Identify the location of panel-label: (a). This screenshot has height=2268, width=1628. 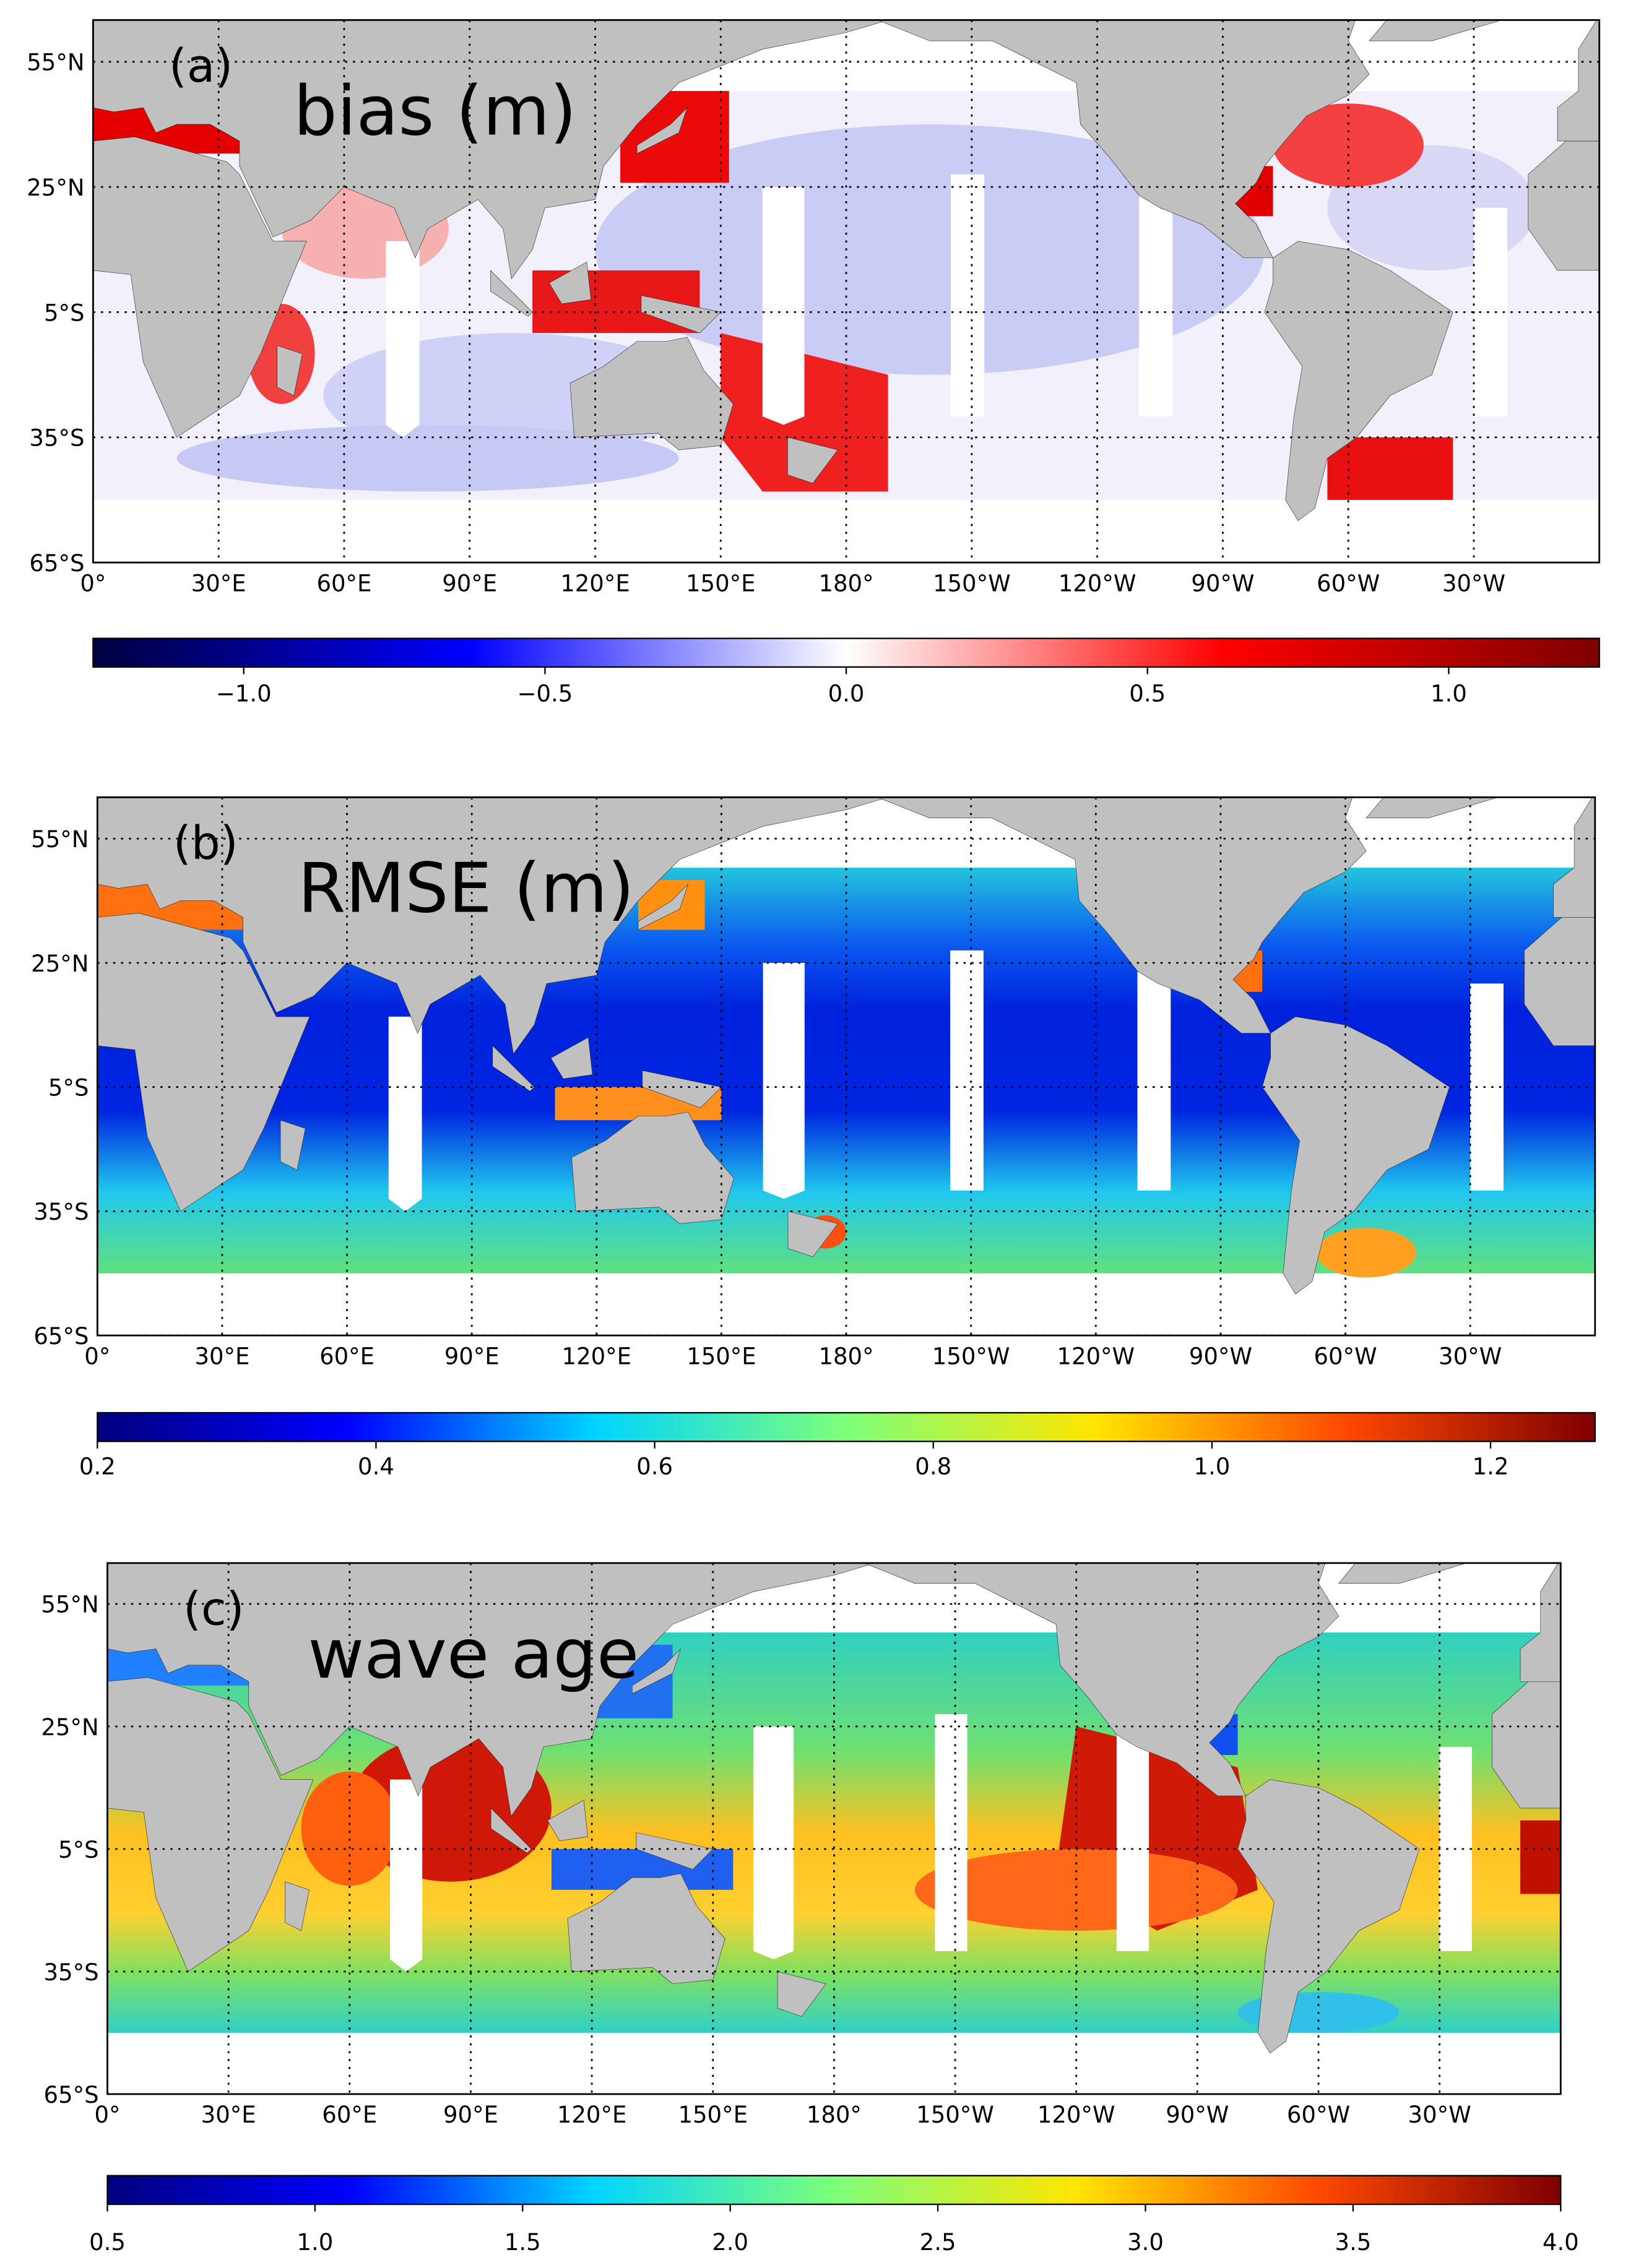
(201, 66).